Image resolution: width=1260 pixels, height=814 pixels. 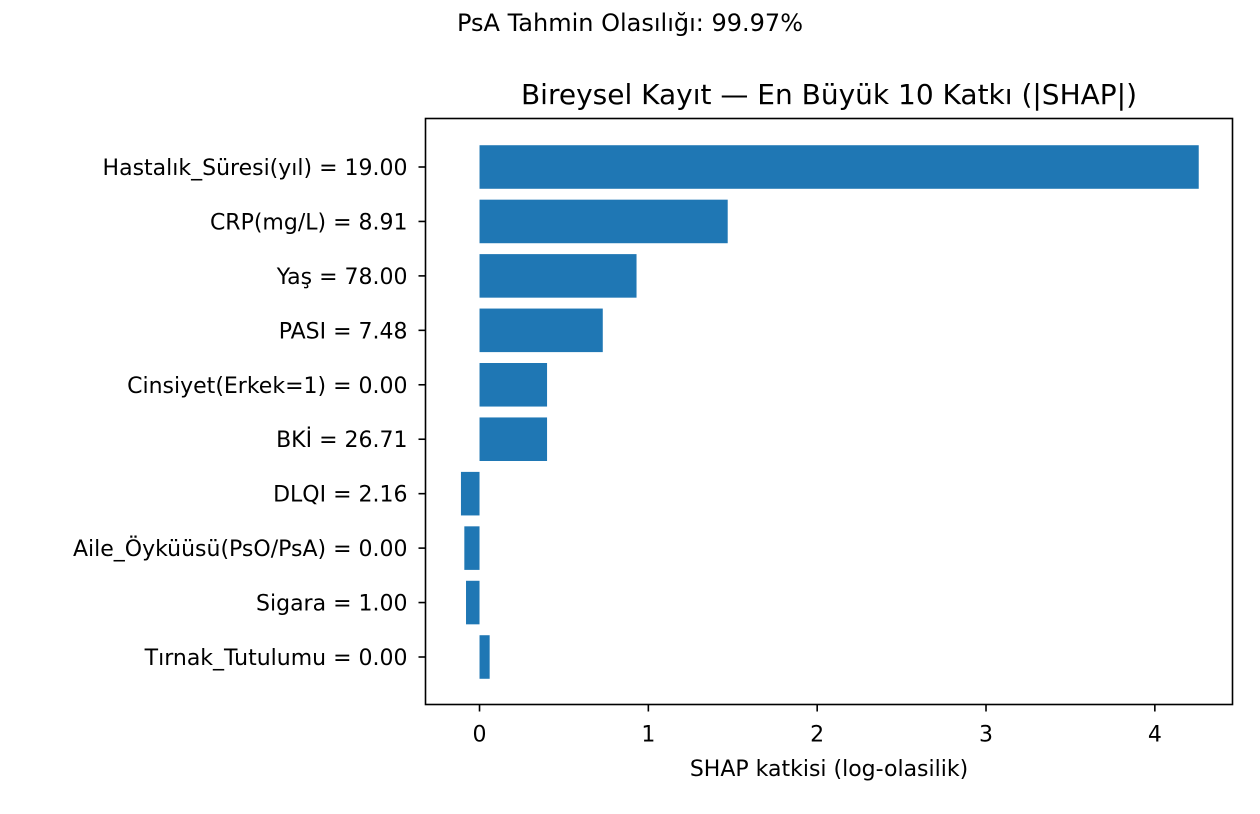 I want to click on y-tick-label: Cinsiyet(Erkek=1) = 0.00, so click(x=267, y=386).